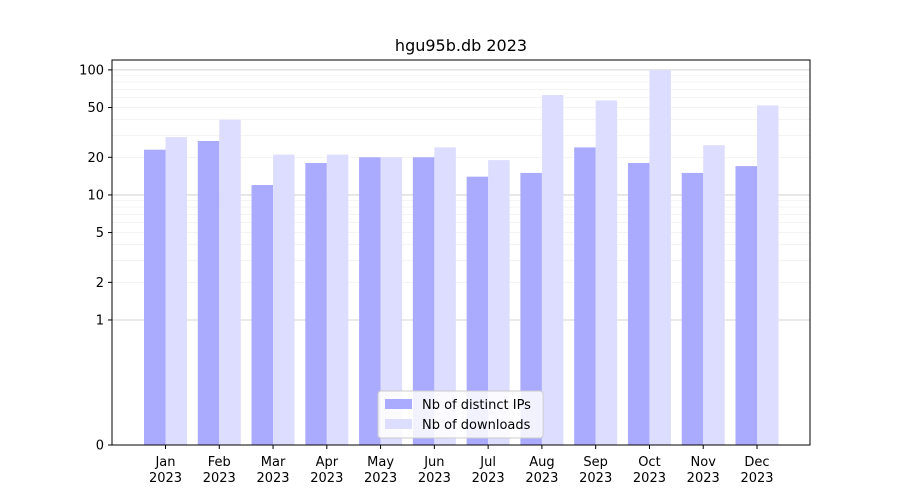 The height and width of the screenshot is (500, 900). What do you see at coordinates (434, 470) in the screenshot?
I see `x-tick-label: Jun 2023` at bounding box center [434, 470].